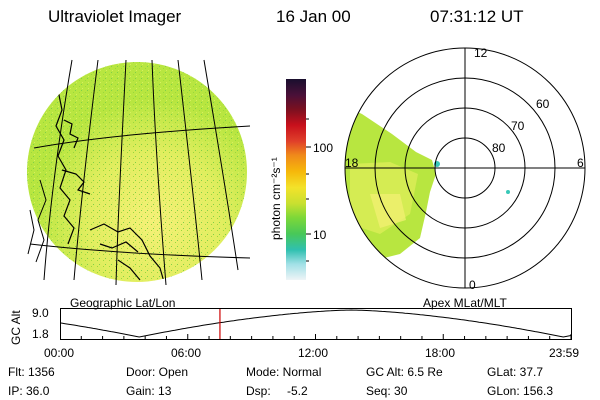 Image resolution: width=600 pixels, height=400 pixels. Describe the element at coordinates (284, 372) in the screenshot. I see `info-mode: Mode: Normal` at that location.